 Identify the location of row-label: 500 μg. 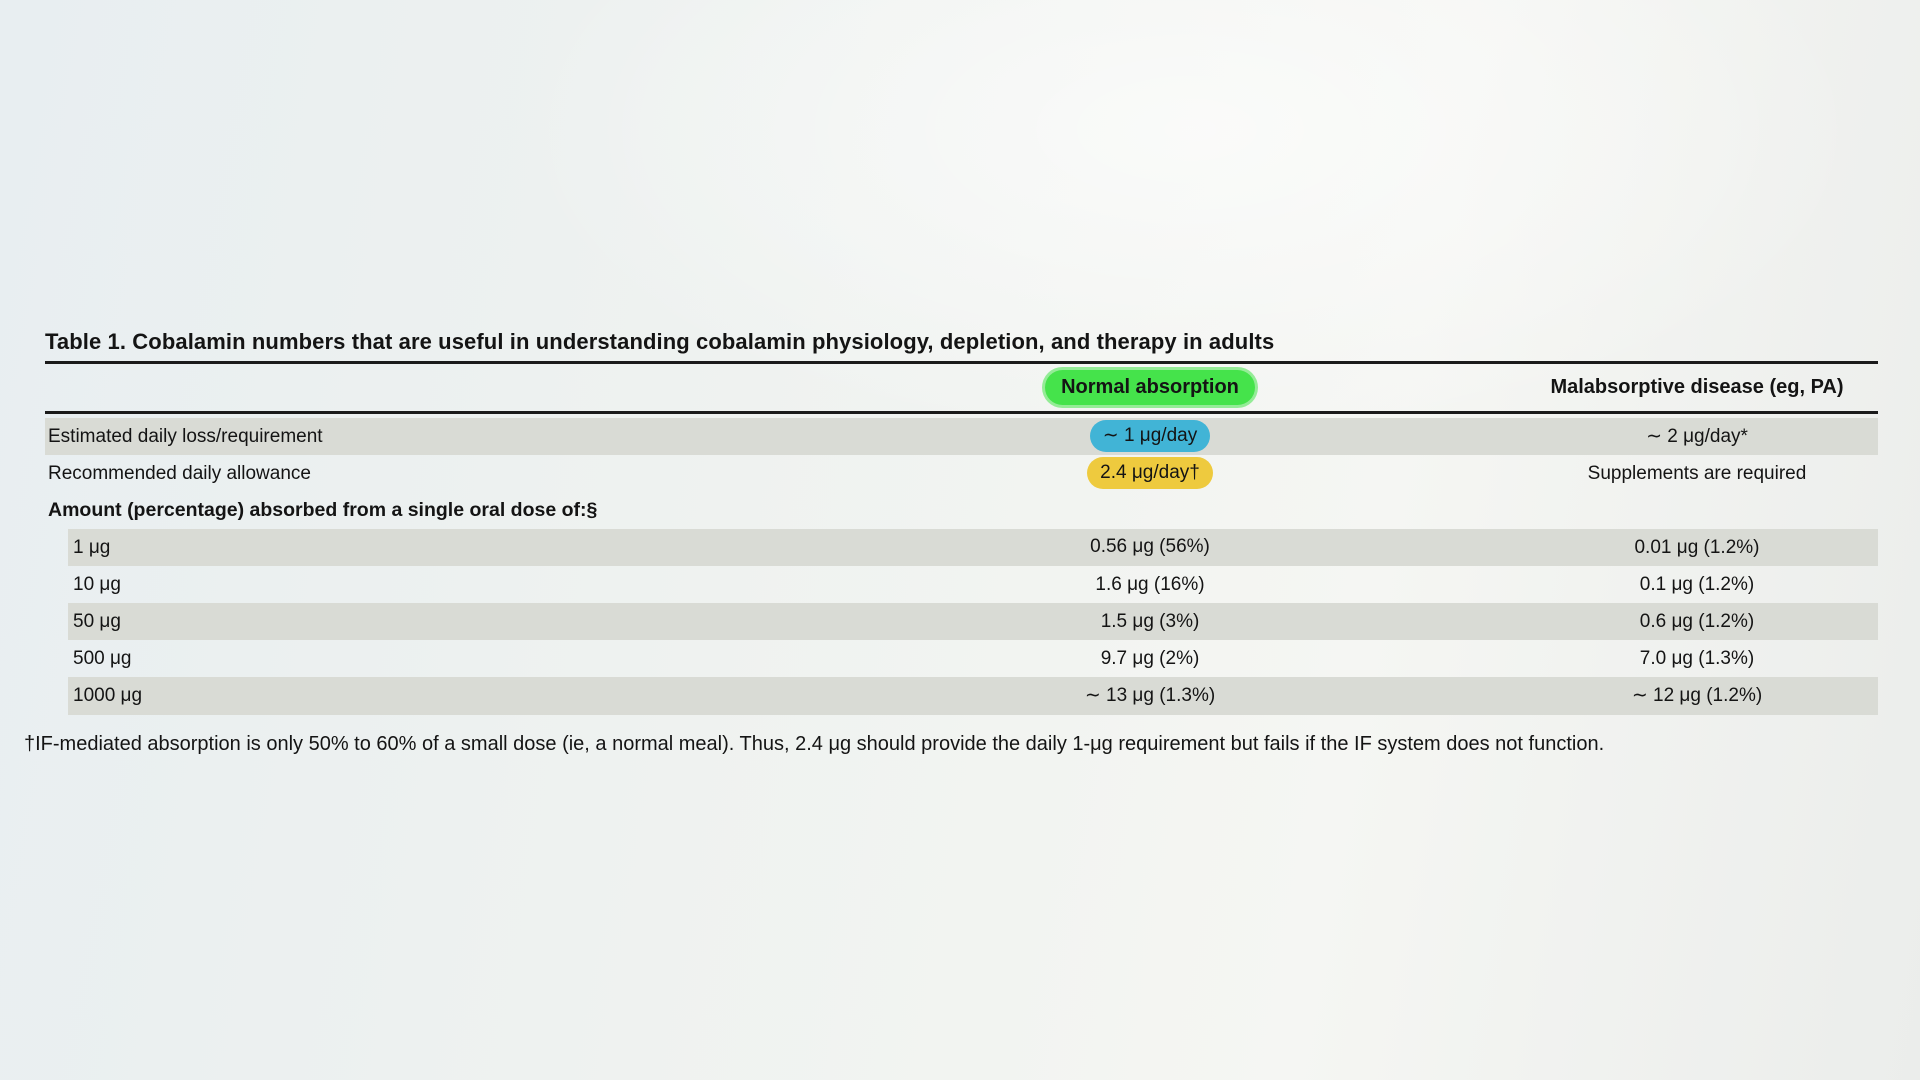
(102, 659).